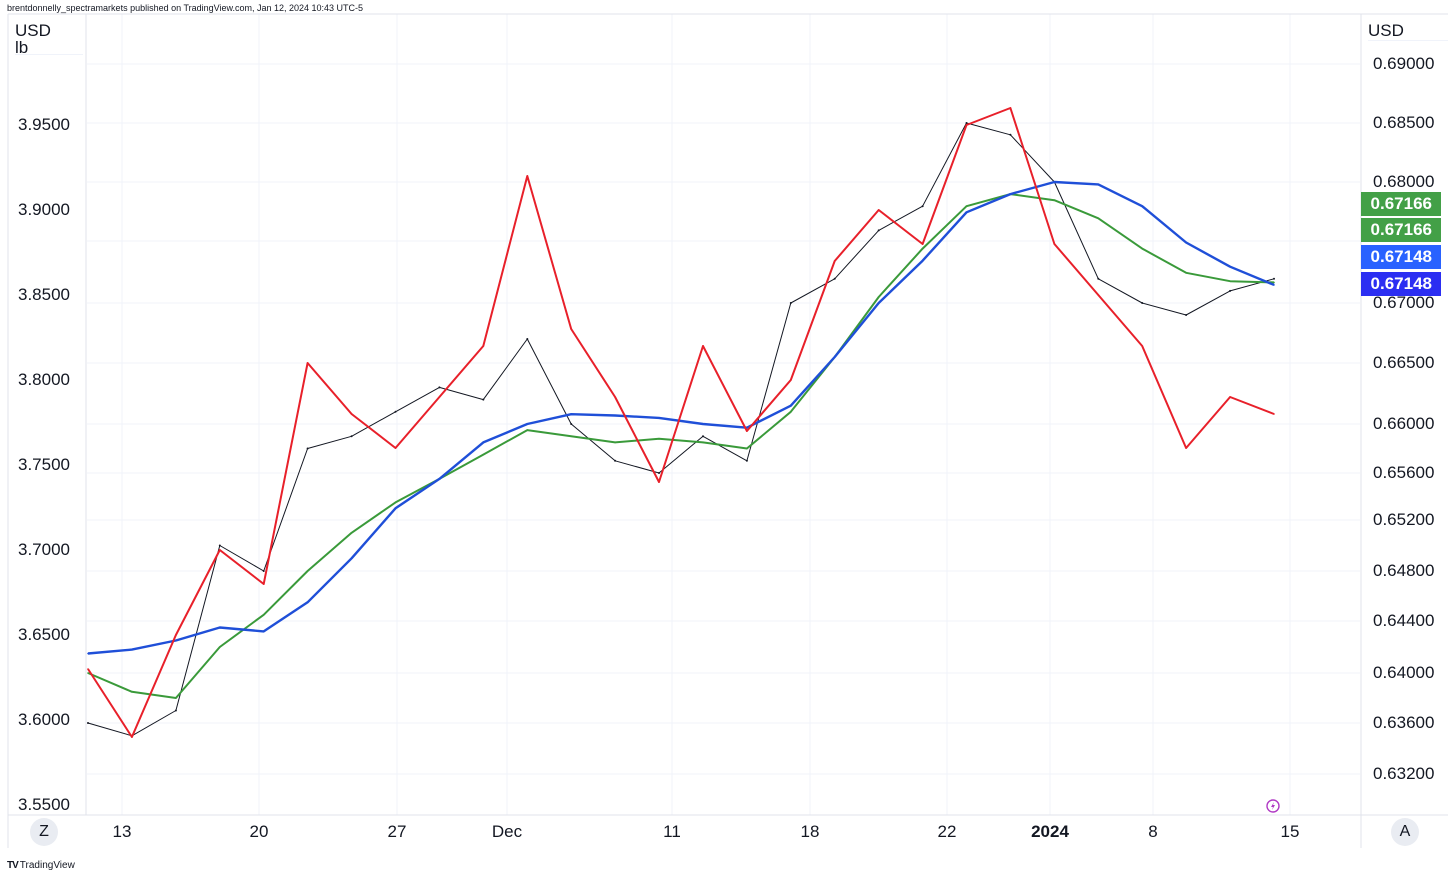 Image resolution: width=1456 pixels, height=878 pixels. Describe the element at coordinates (1404, 302) in the screenshot. I see `right-axis-tick-label: 0.67000` at that location.